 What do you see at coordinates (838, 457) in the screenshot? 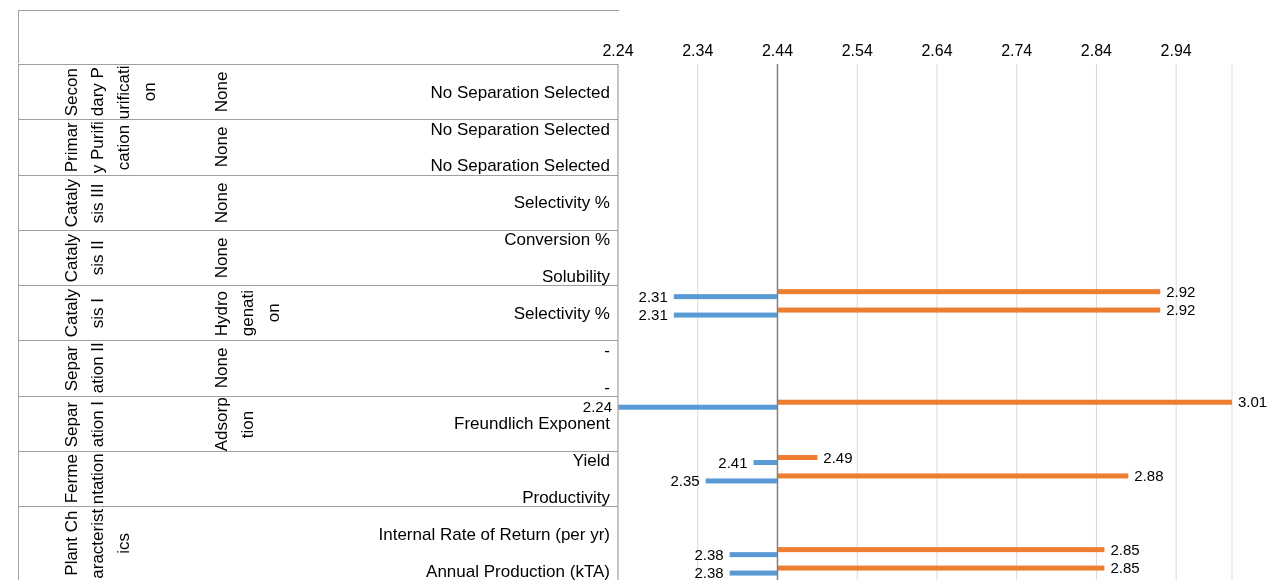
I see `data-label: 2.49` at bounding box center [838, 457].